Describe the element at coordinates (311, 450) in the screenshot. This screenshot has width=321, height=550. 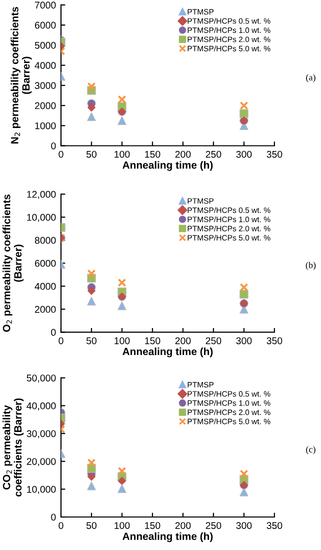
I see `text: (c)` at that location.